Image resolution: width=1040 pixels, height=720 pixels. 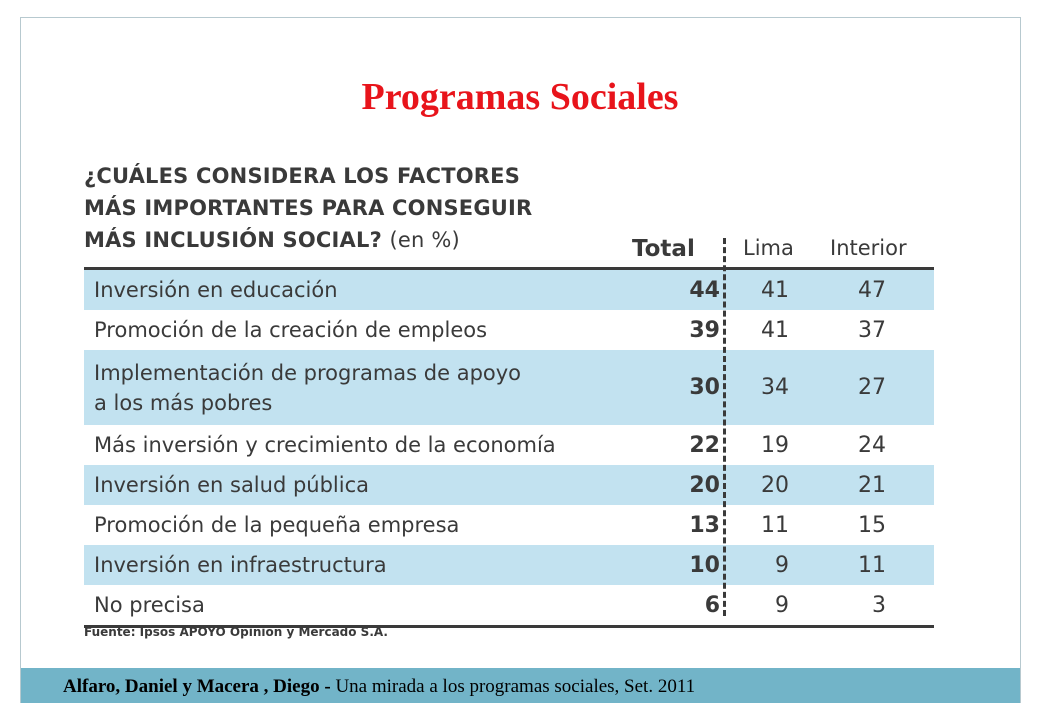 What do you see at coordinates (302, 176) in the screenshot?
I see `question-line-1: ¿CUÁLES CONSIDERA LOS FACTORES` at bounding box center [302, 176].